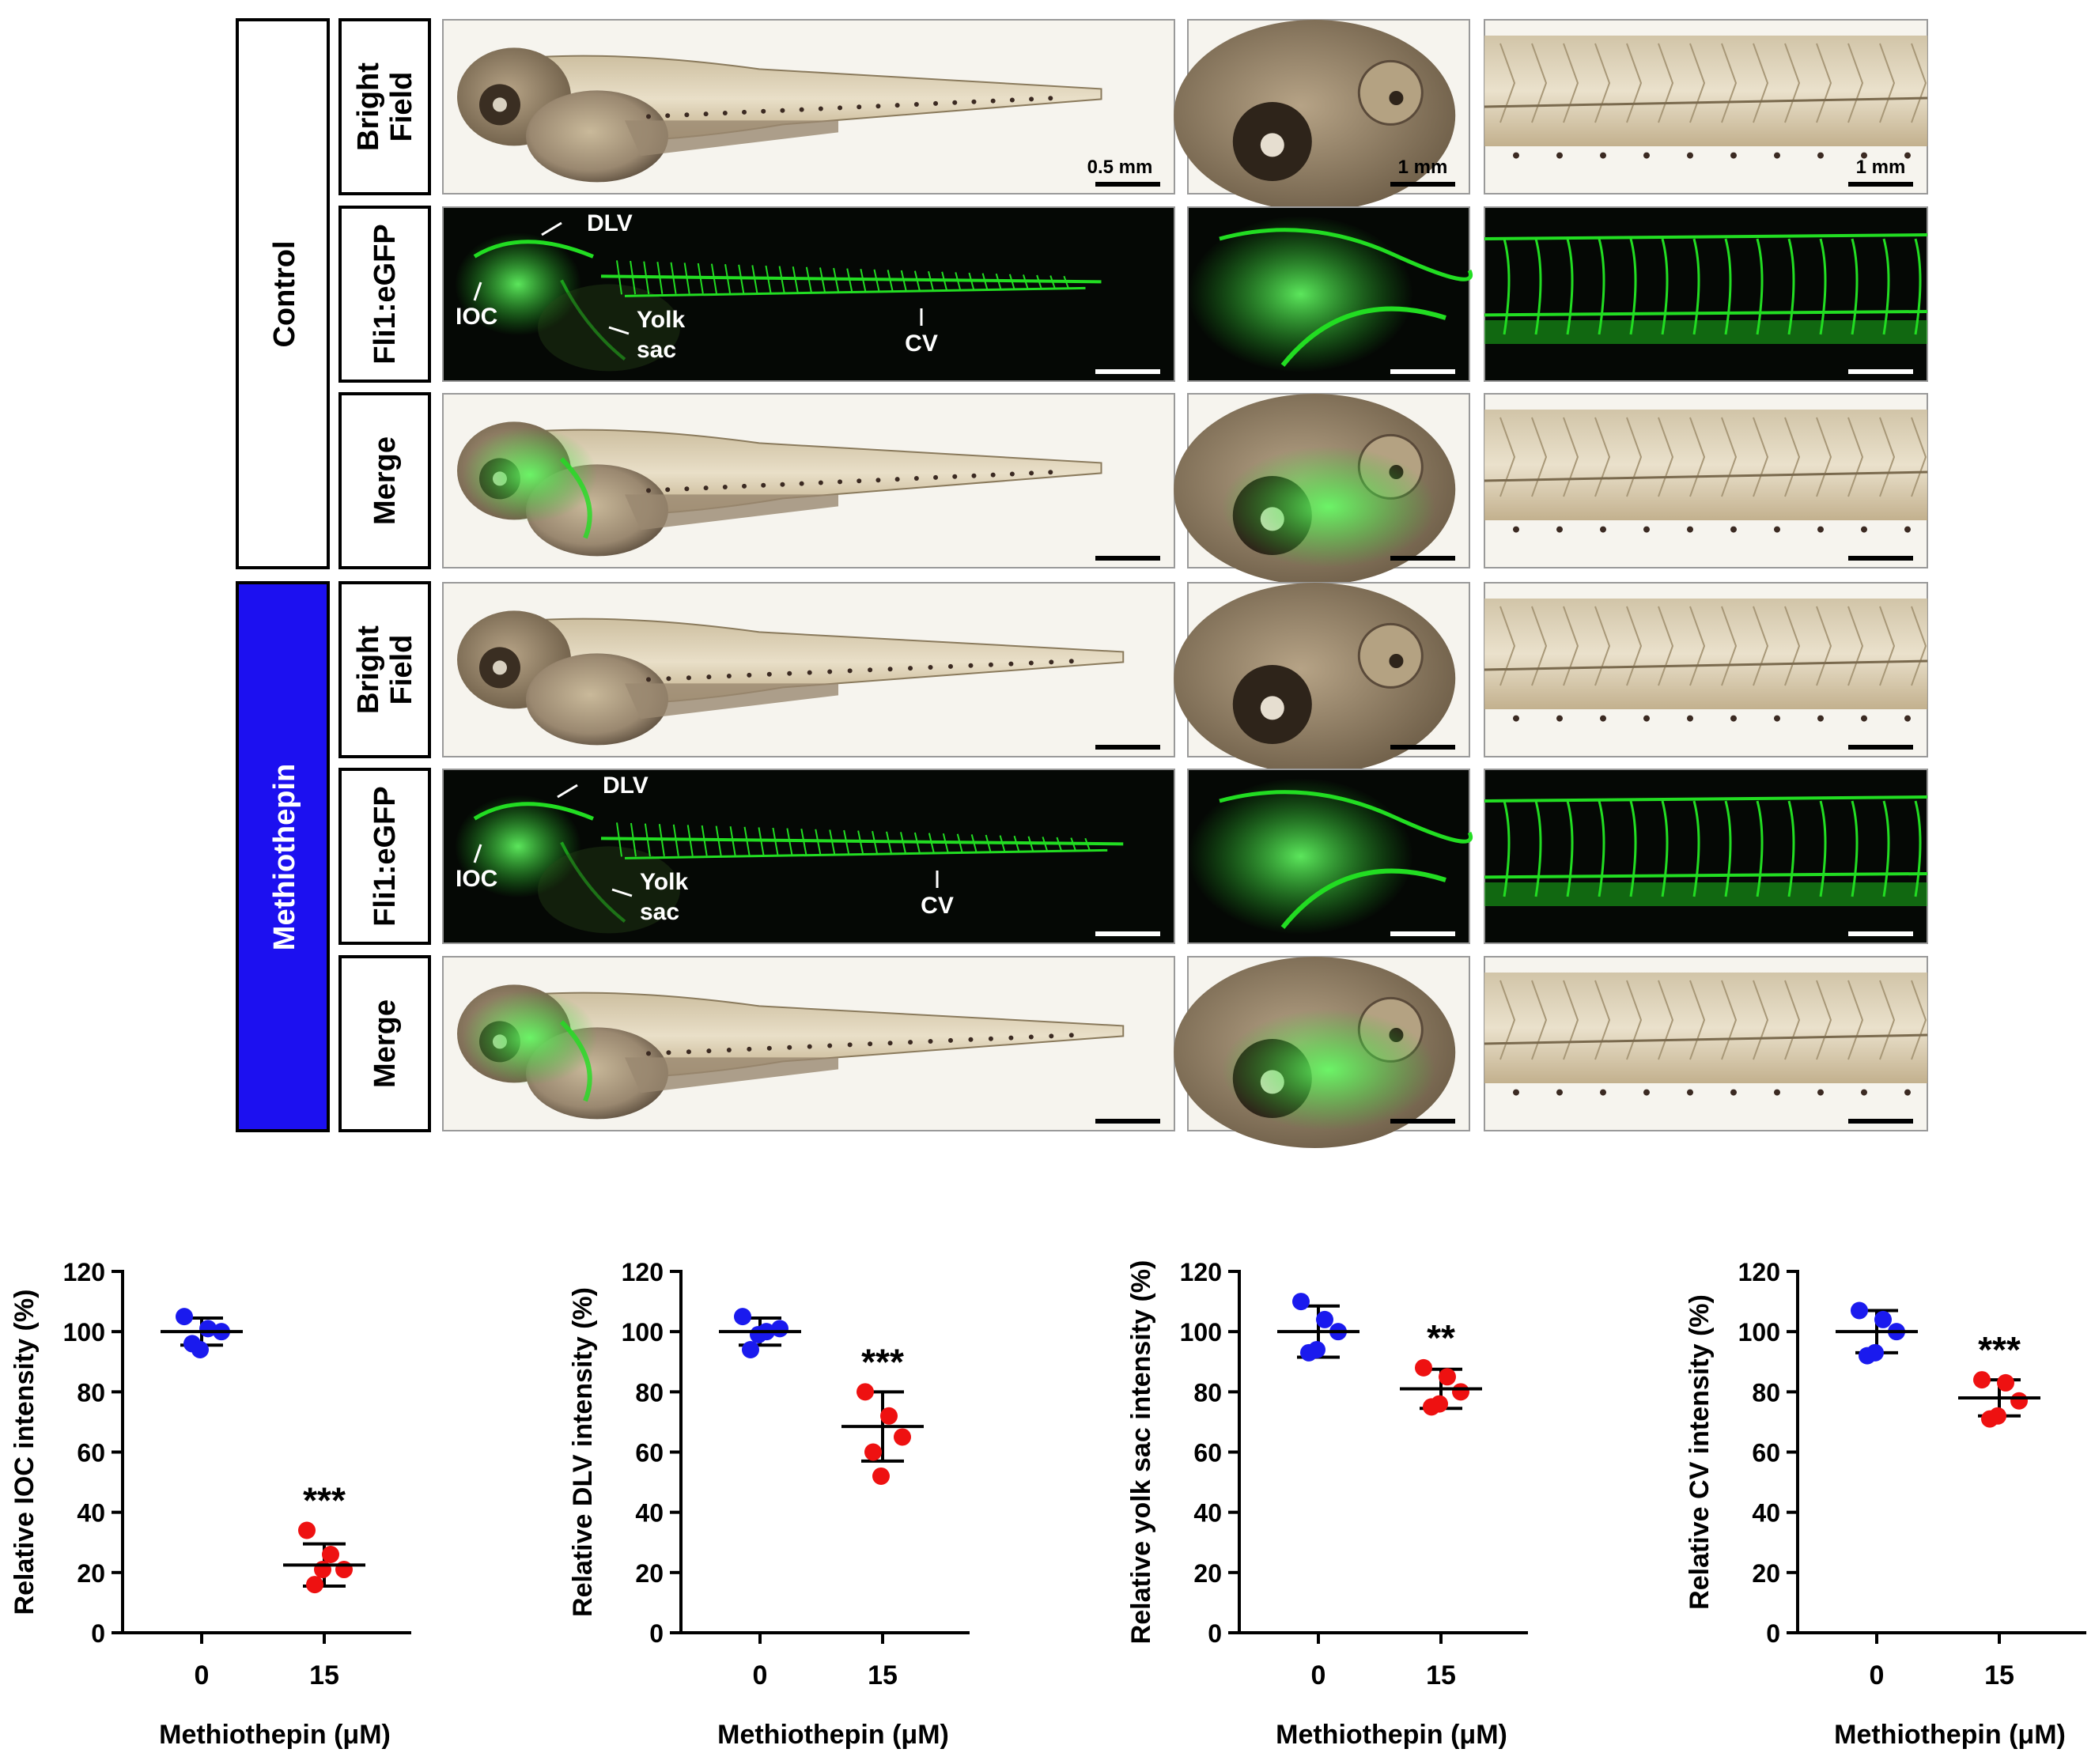 This screenshot has width=2095, height=1764. I want to click on tile-methiothepin-bright-trunk, so click(1706, 669).